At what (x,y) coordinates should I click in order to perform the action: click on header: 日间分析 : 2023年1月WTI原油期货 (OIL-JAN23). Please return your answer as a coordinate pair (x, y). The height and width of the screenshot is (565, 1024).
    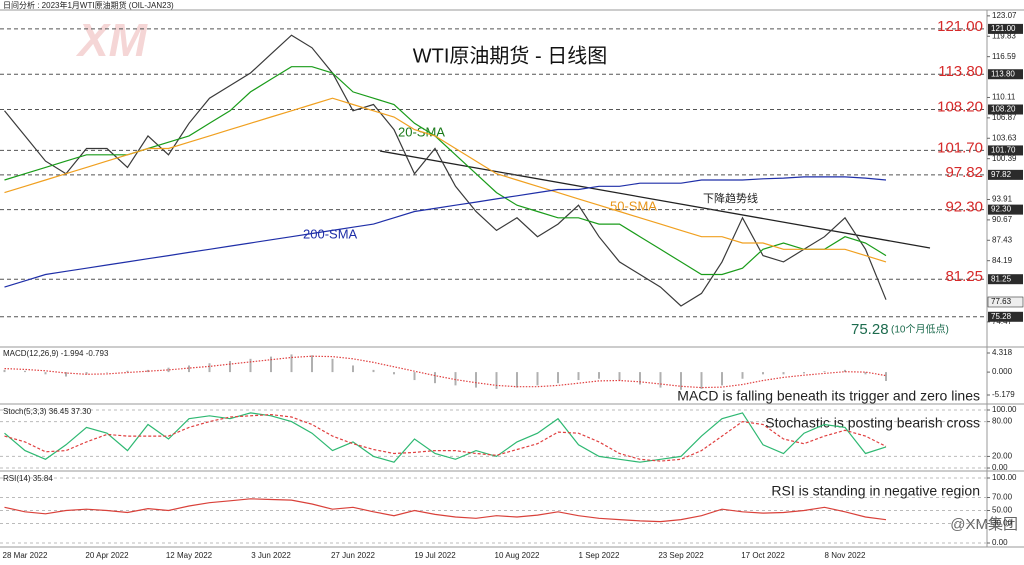
    Looking at the image, I should click on (88, 5).